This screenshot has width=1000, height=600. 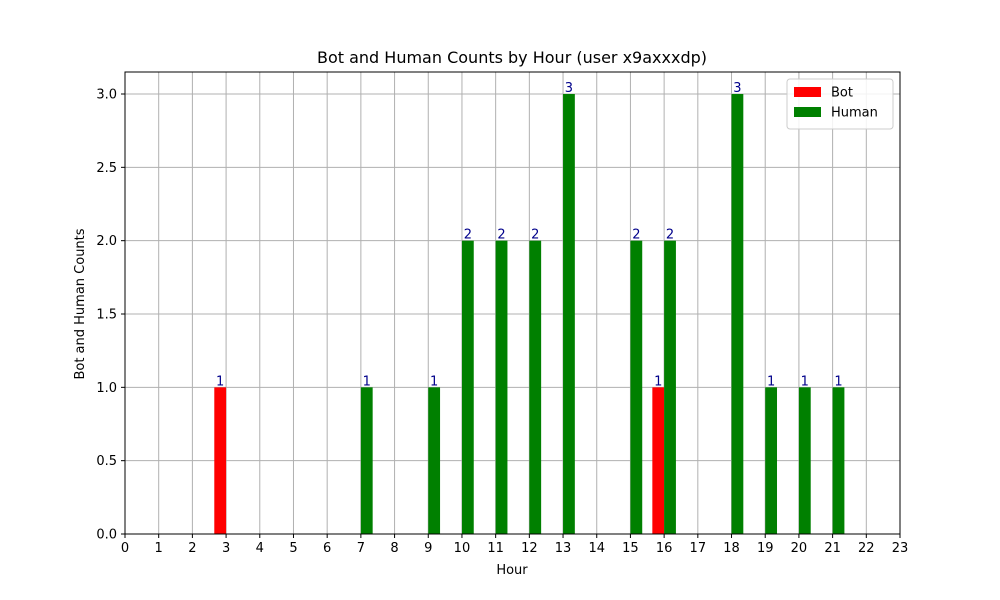 What do you see at coordinates (698, 548) in the screenshot?
I see `x-tick-label: 17` at bounding box center [698, 548].